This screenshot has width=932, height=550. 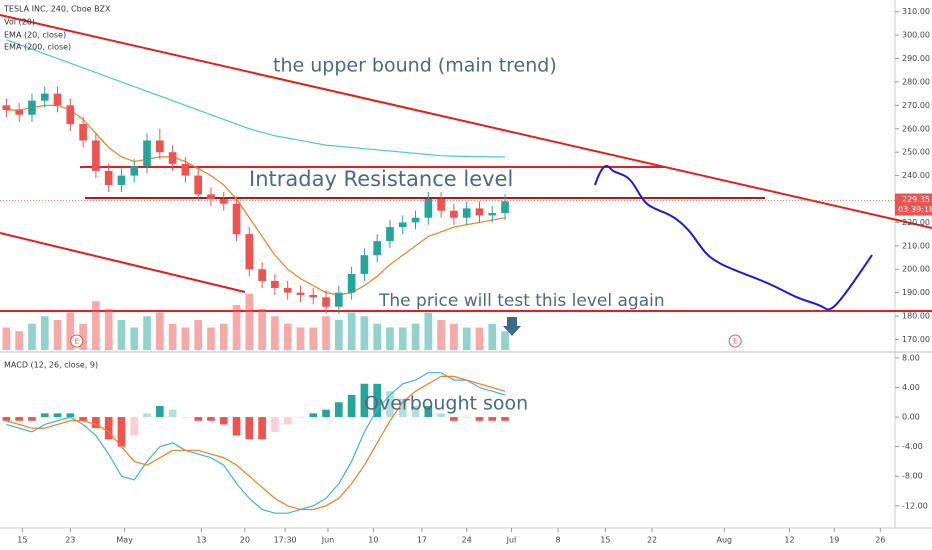 I want to click on x-tick-label: 17, so click(x=422, y=540).